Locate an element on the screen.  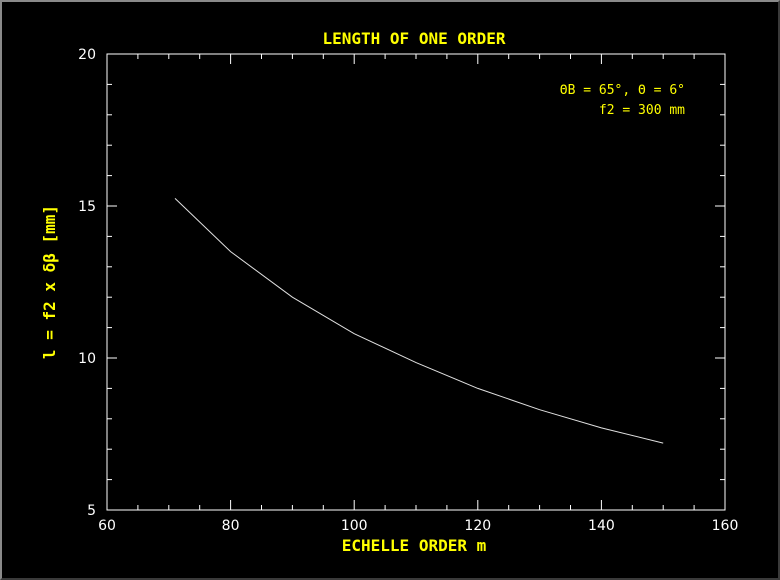
annotation-line-2: f2 = 300 mm is located at coordinates (642, 110).